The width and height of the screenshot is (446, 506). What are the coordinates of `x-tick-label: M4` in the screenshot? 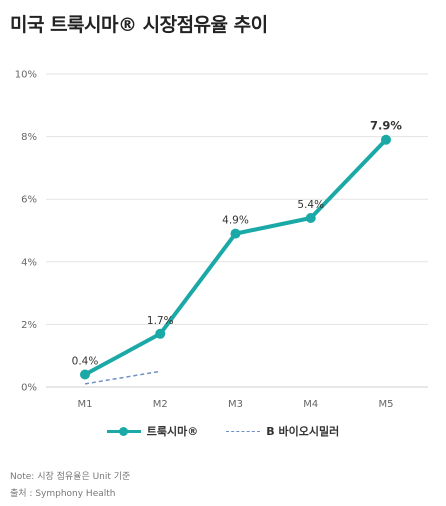 It's located at (310, 404).